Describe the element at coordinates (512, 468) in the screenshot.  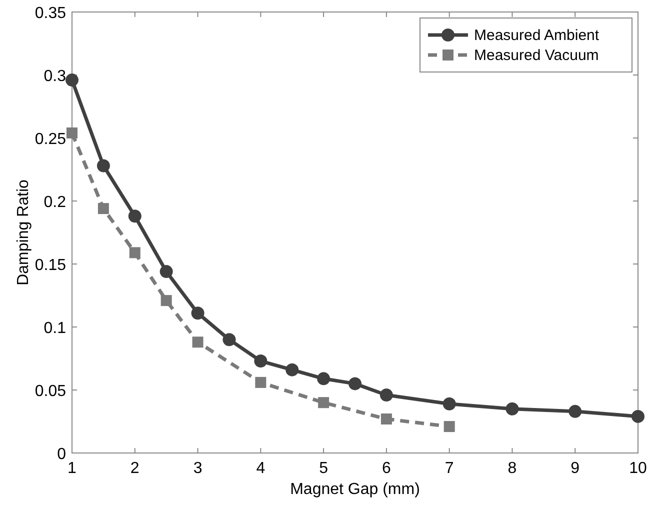
I see `x-tick-label: 8` at that location.